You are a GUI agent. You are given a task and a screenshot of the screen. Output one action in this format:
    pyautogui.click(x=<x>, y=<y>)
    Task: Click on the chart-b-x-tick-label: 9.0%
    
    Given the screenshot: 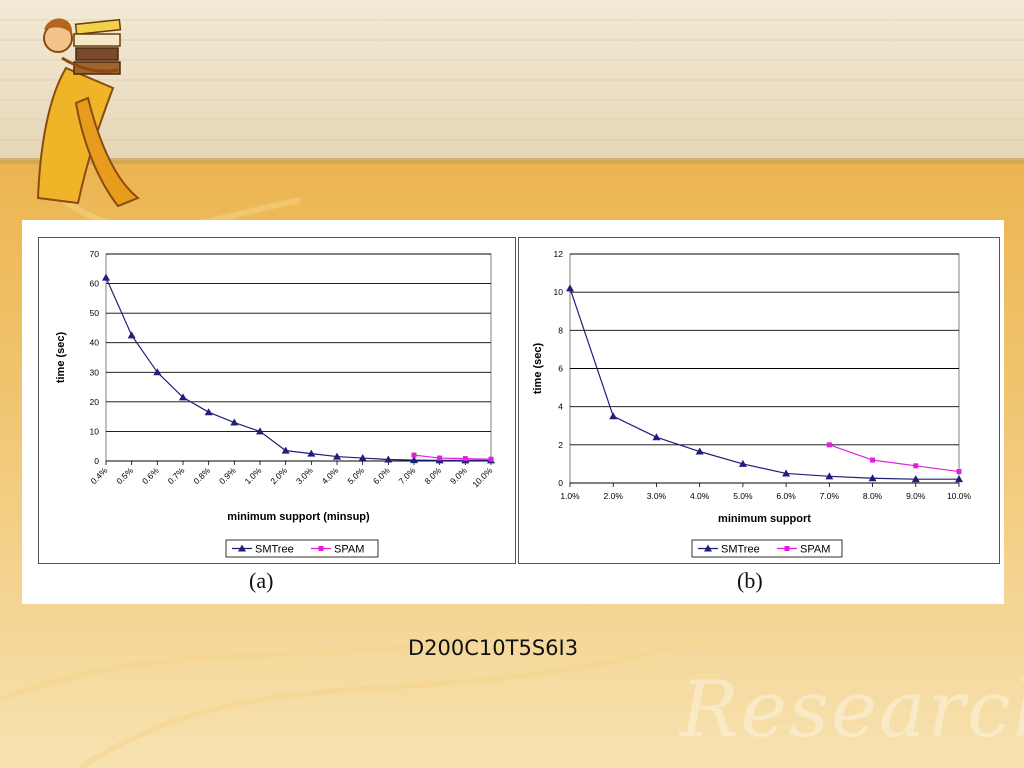 What is the action you would take?
    pyautogui.click(x=916, y=496)
    